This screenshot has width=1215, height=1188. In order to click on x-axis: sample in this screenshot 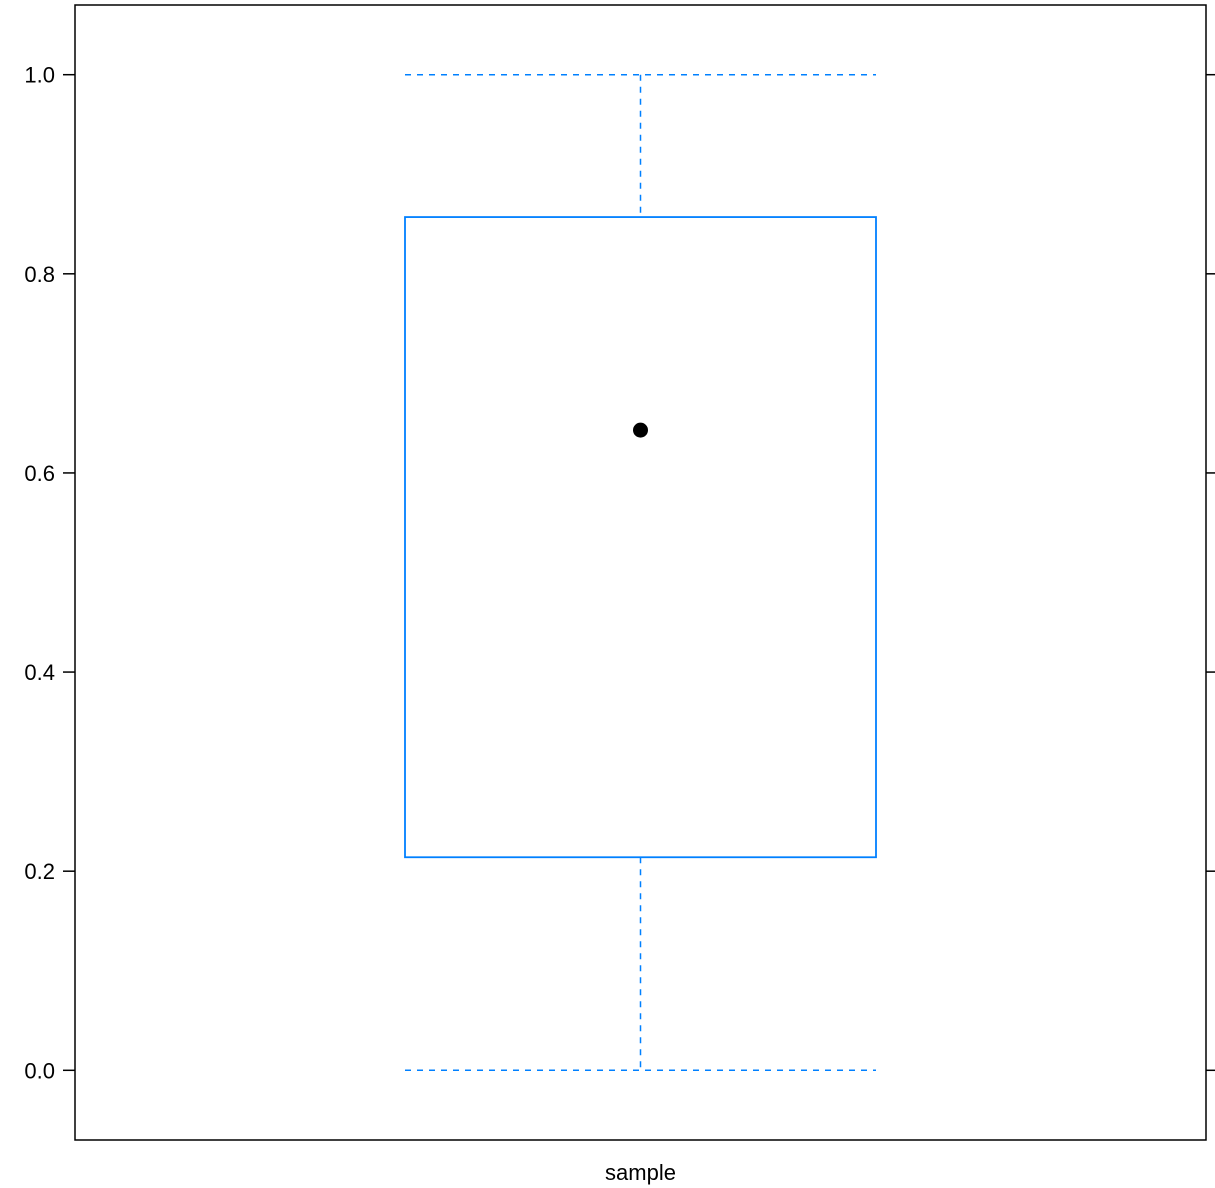, I will do `click(640, 1172)`.